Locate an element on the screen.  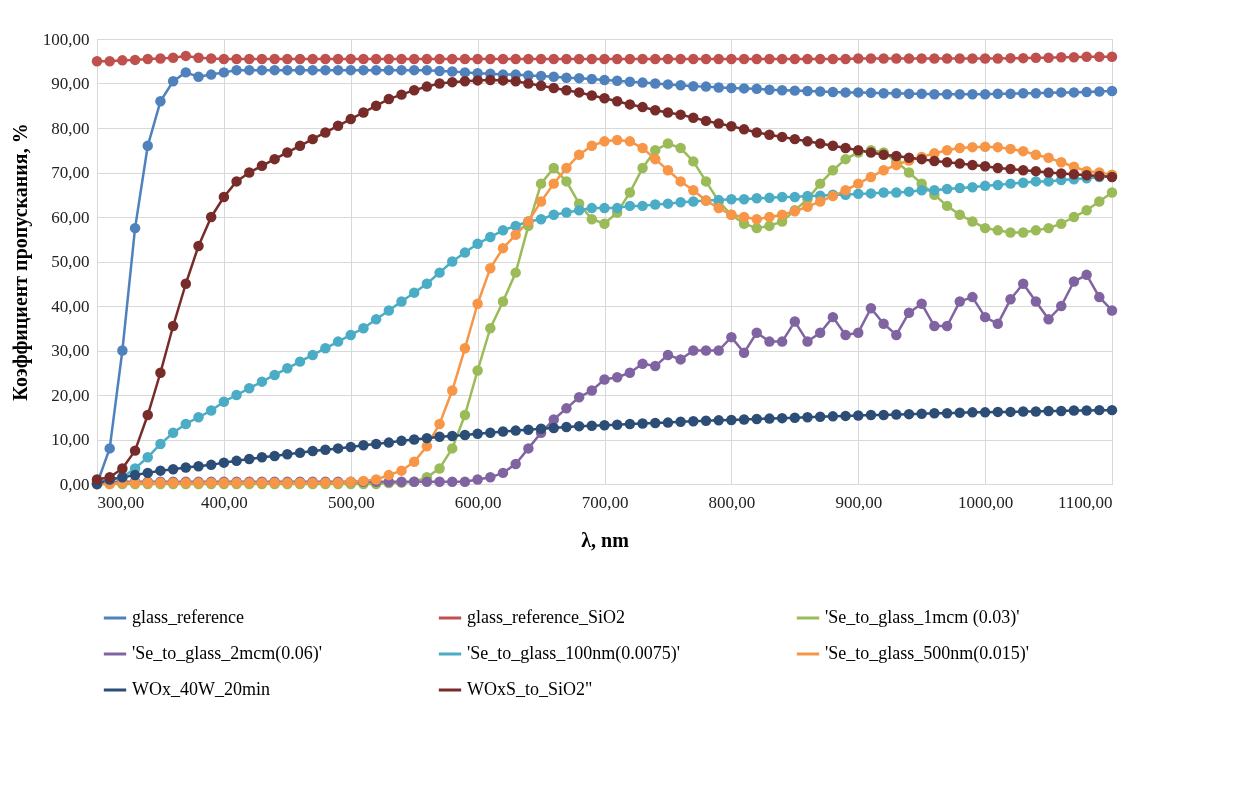
y-tick-label: 60,00 is located at coordinates (70, 217).